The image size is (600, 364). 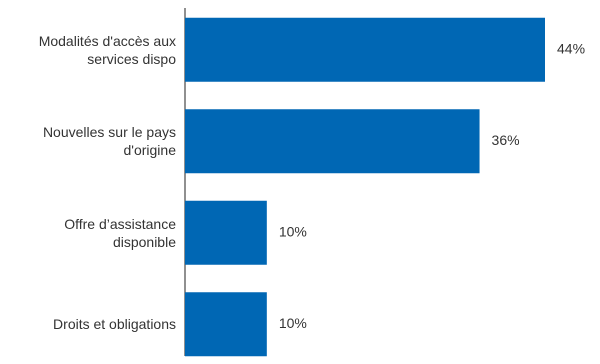 What do you see at coordinates (109, 141) in the screenshot?
I see `category-label: Nouvelles sur le pays d'origine` at bounding box center [109, 141].